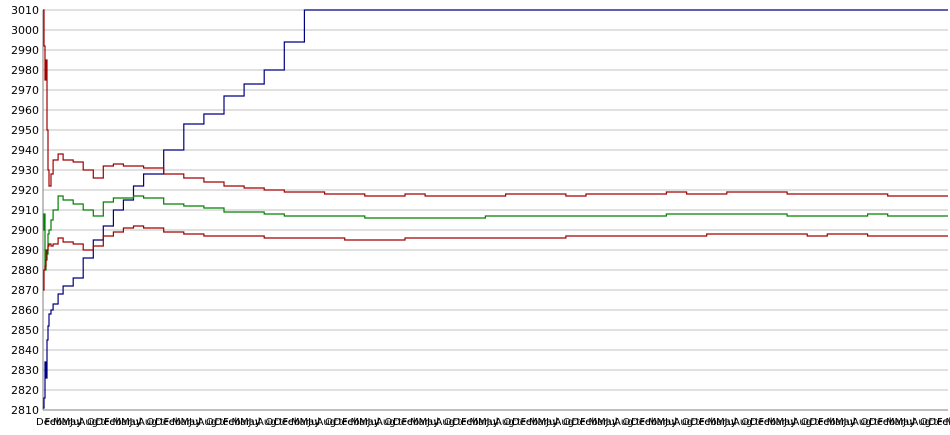  What do you see at coordinates (25, 270) in the screenshot?
I see `y-tick-label: 2880` at bounding box center [25, 270].